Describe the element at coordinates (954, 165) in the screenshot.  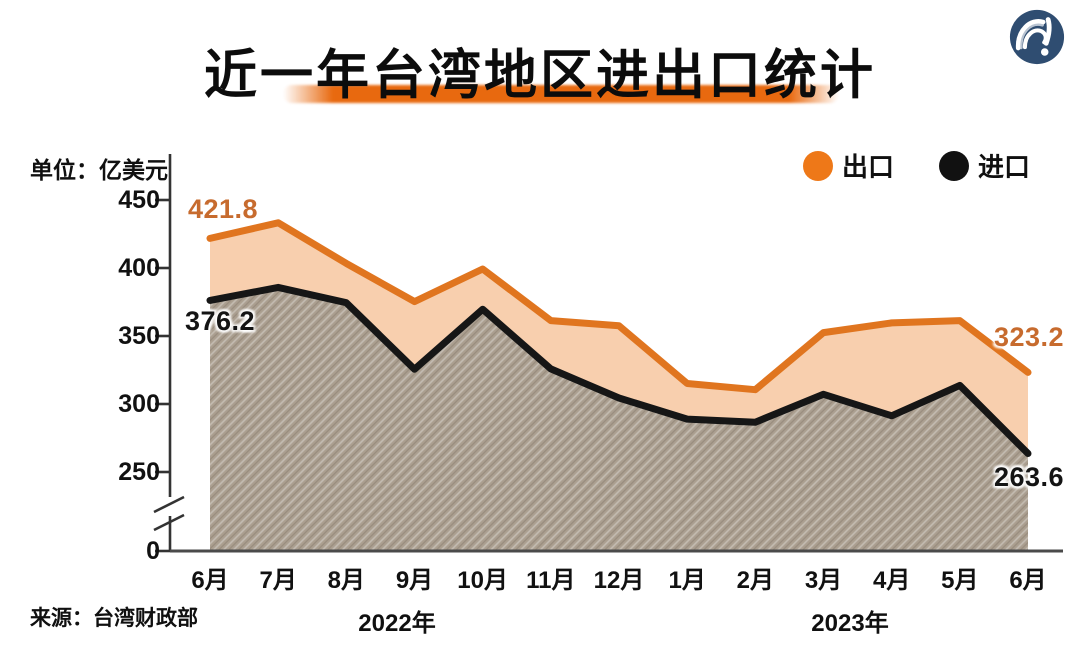
I see `import-dot-icon` at that location.